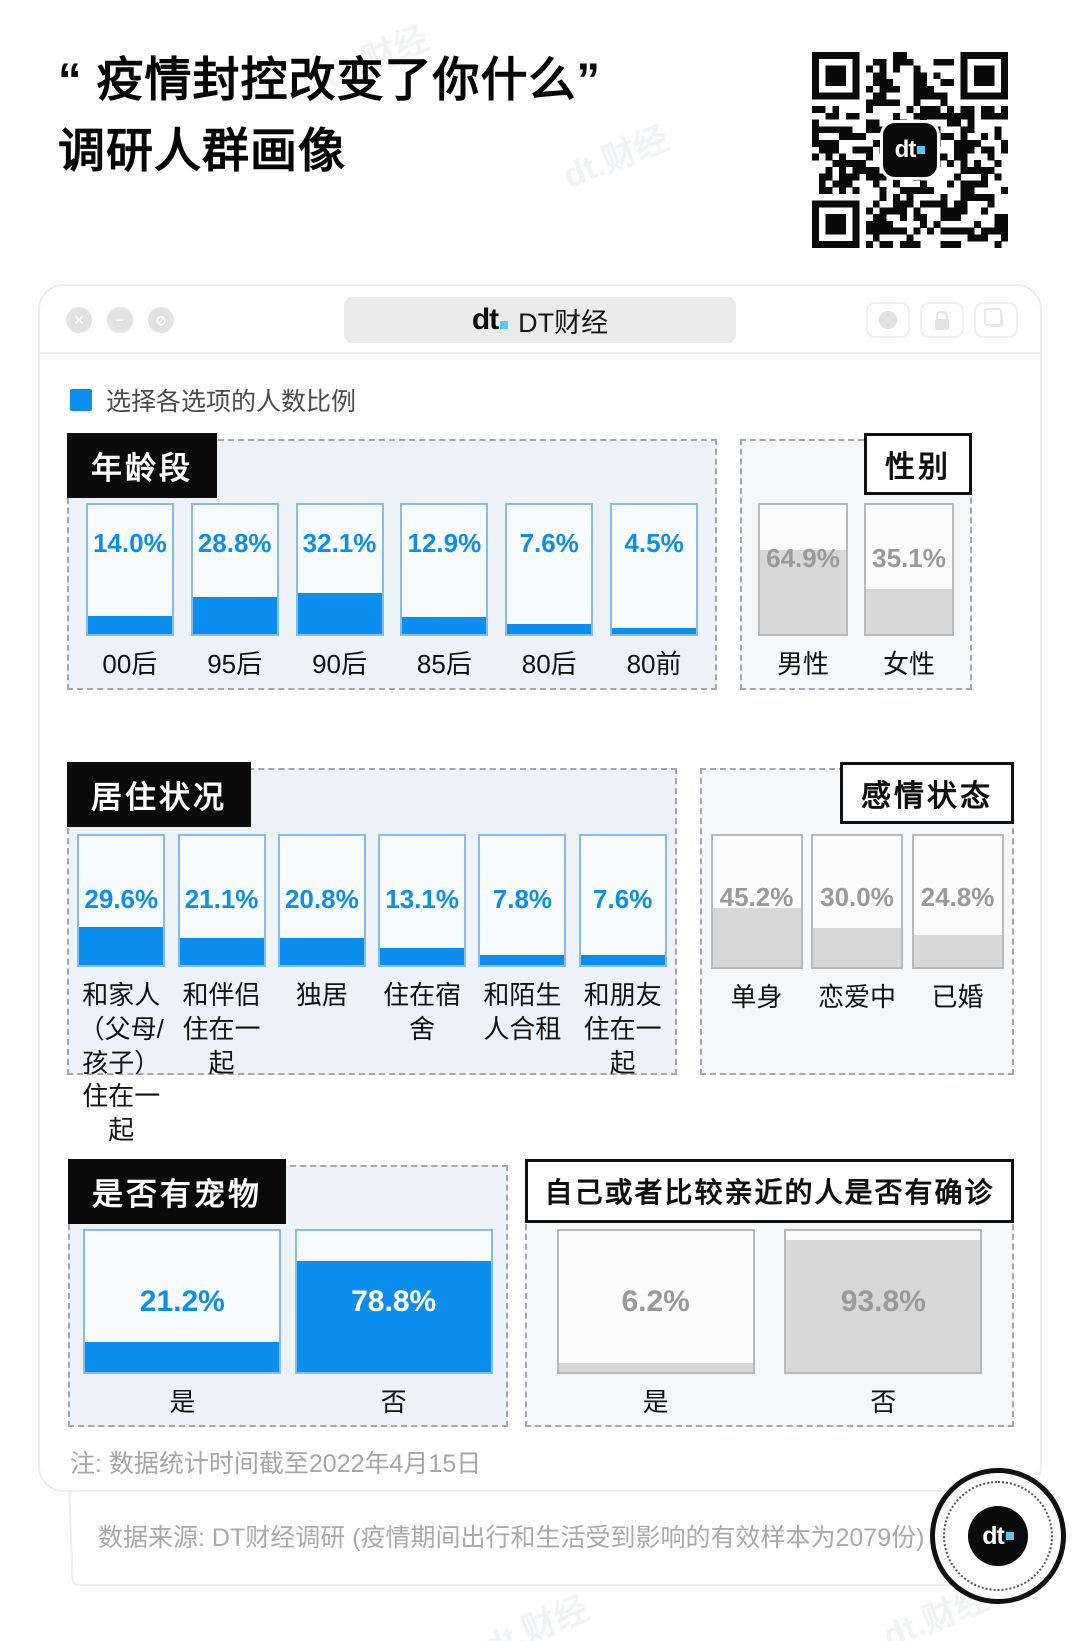 The image size is (1080, 1641). What do you see at coordinates (321, 899) in the screenshot?
I see `bar-value: 20.8%` at bounding box center [321, 899].